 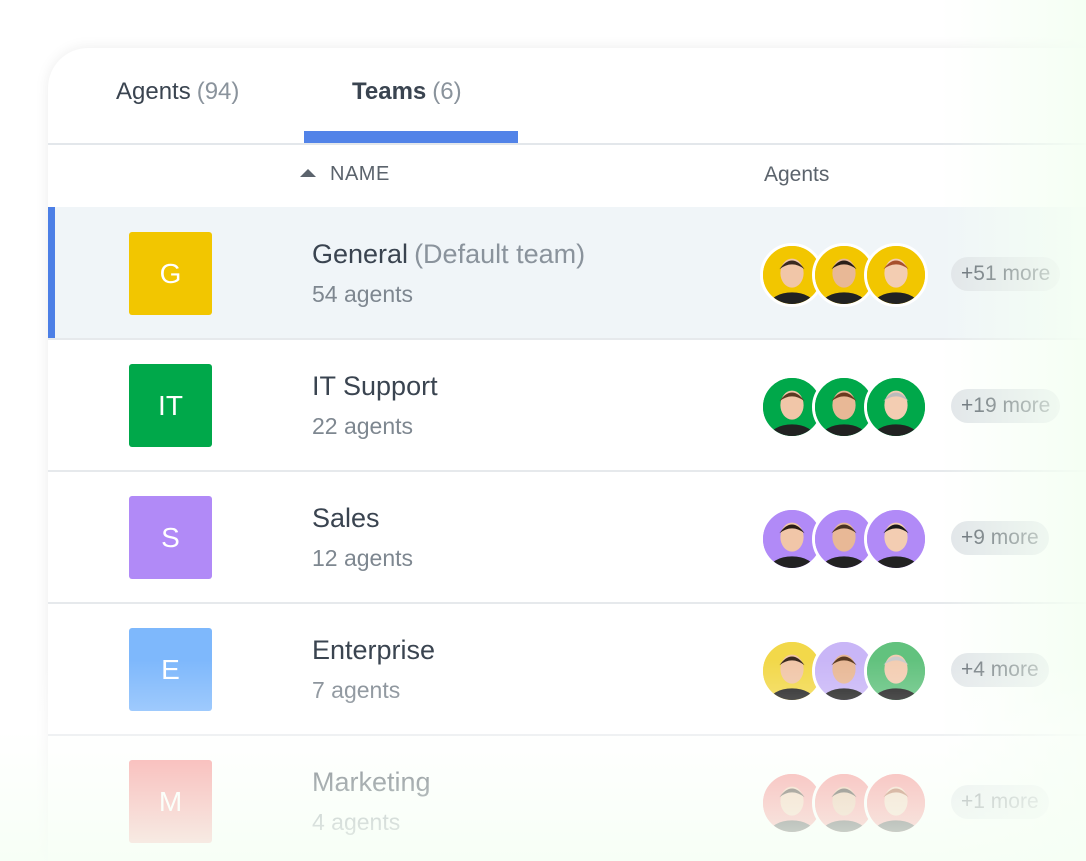 I want to click on more-agents-badge: +1 more, so click(x=1000, y=802).